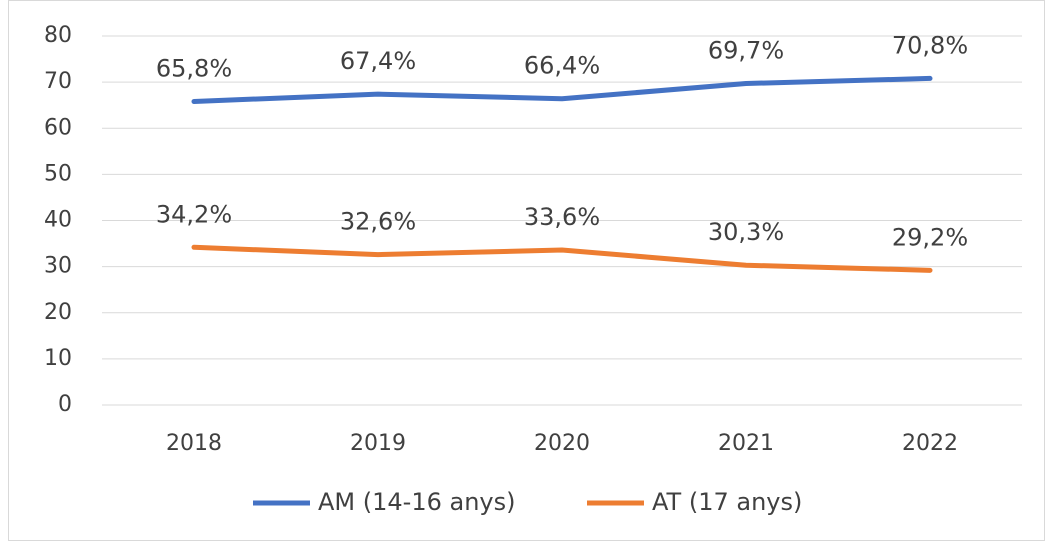  Describe the element at coordinates (58, 127) in the screenshot. I see `y-tick-label: 60` at that location.